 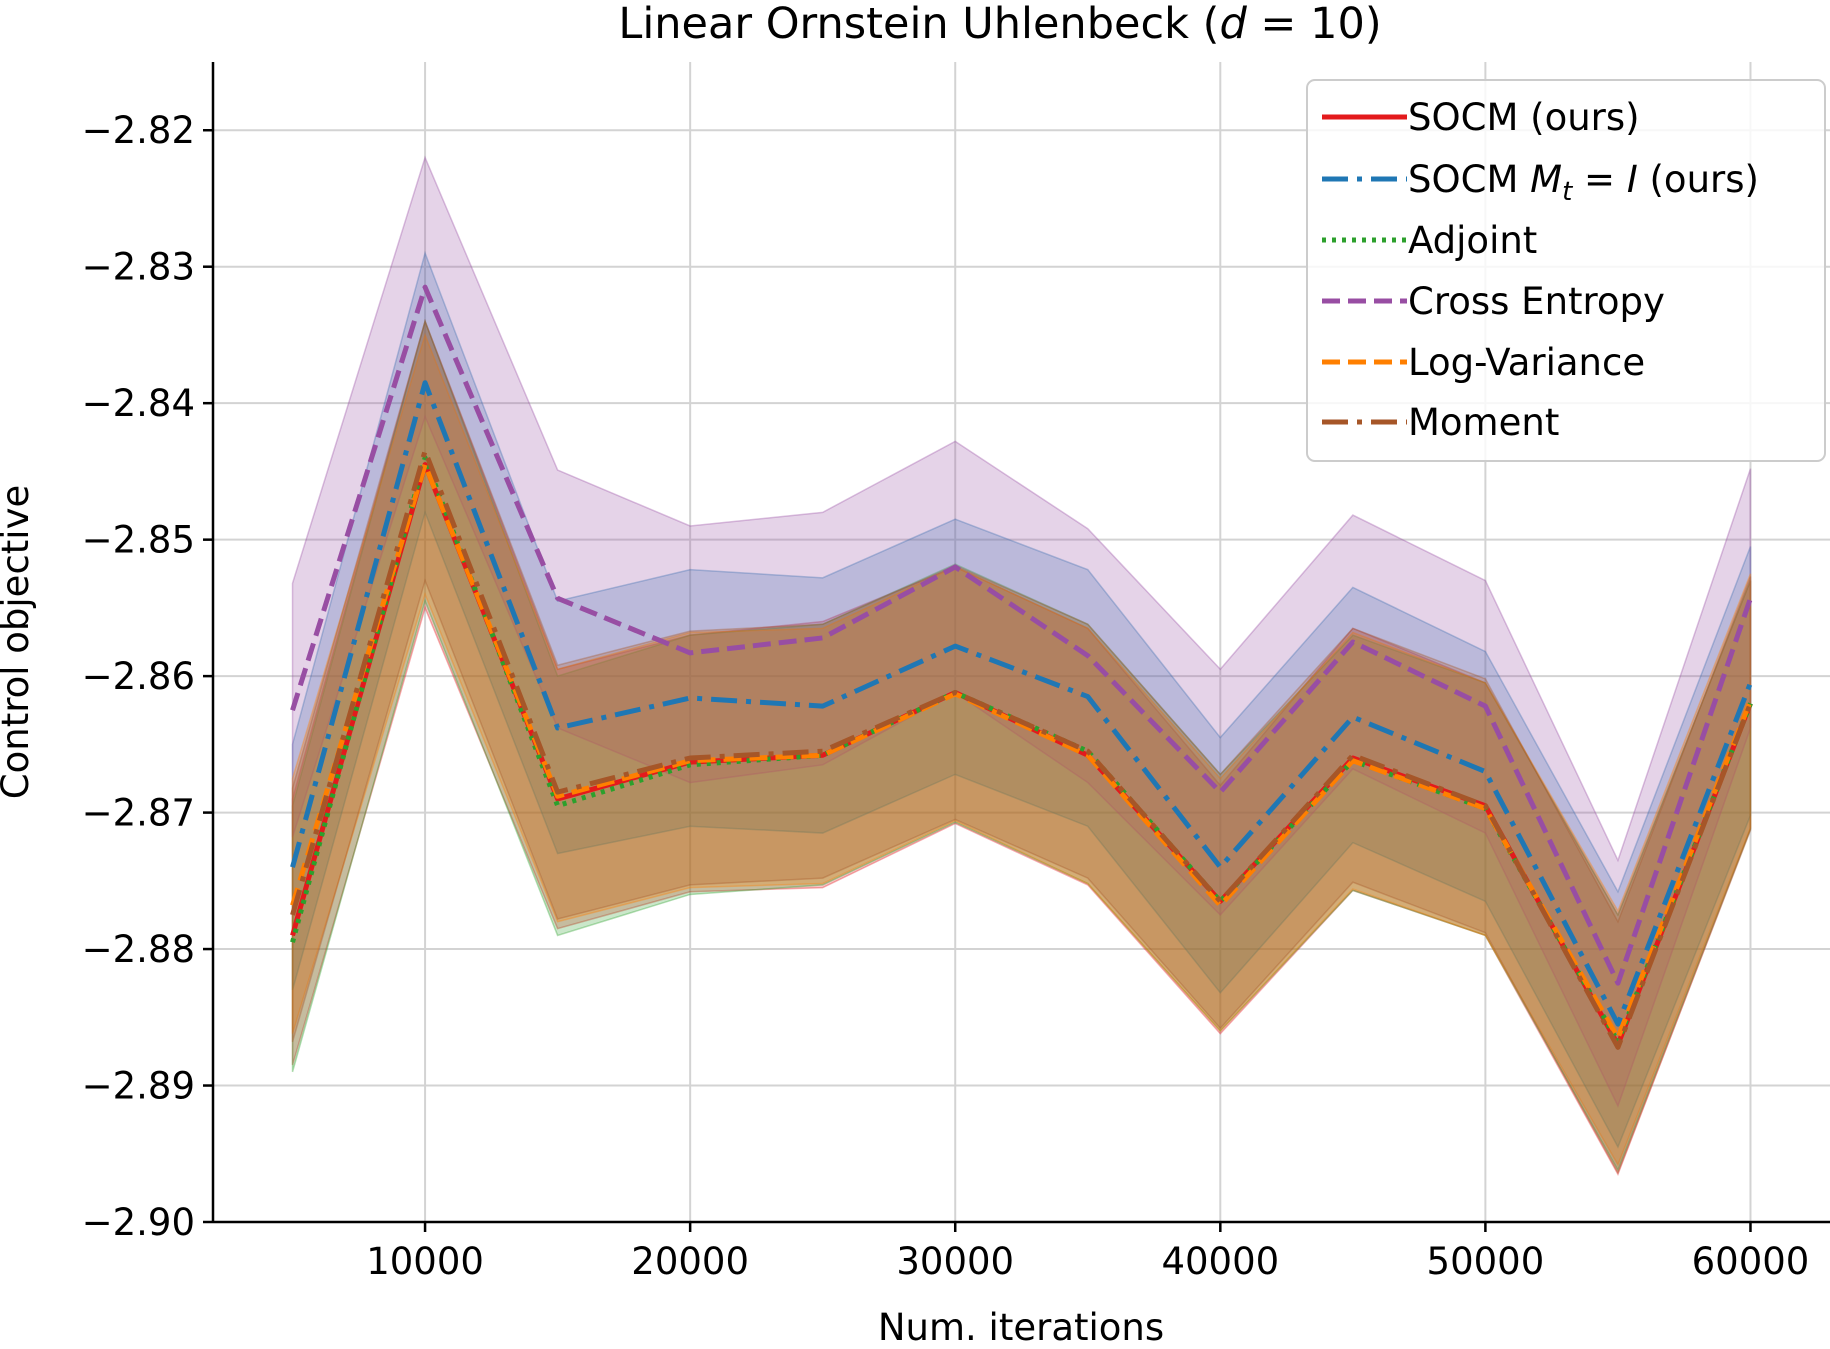 I want to click on x-tick-label-3: 40000, so click(x=1220, y=1261).